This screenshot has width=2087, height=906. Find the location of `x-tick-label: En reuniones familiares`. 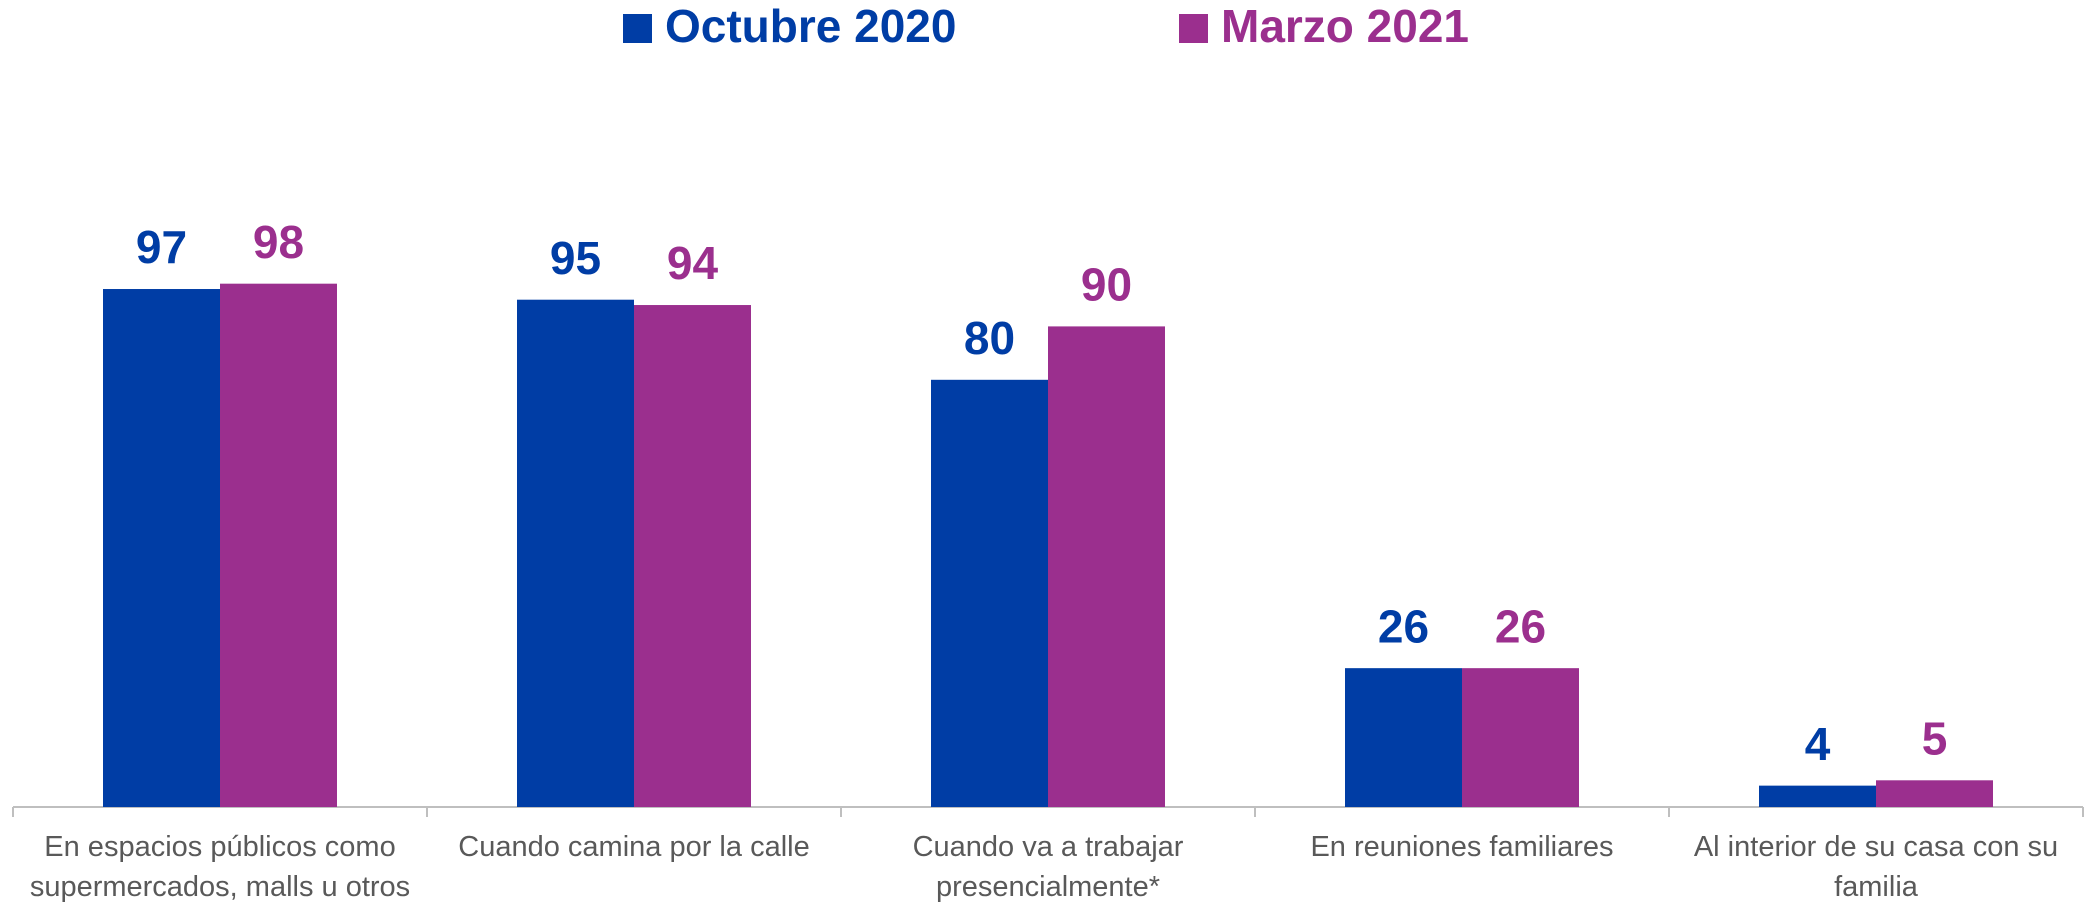

x-tick-label: En reuniones familiares is located at coordinates (1461, 847).